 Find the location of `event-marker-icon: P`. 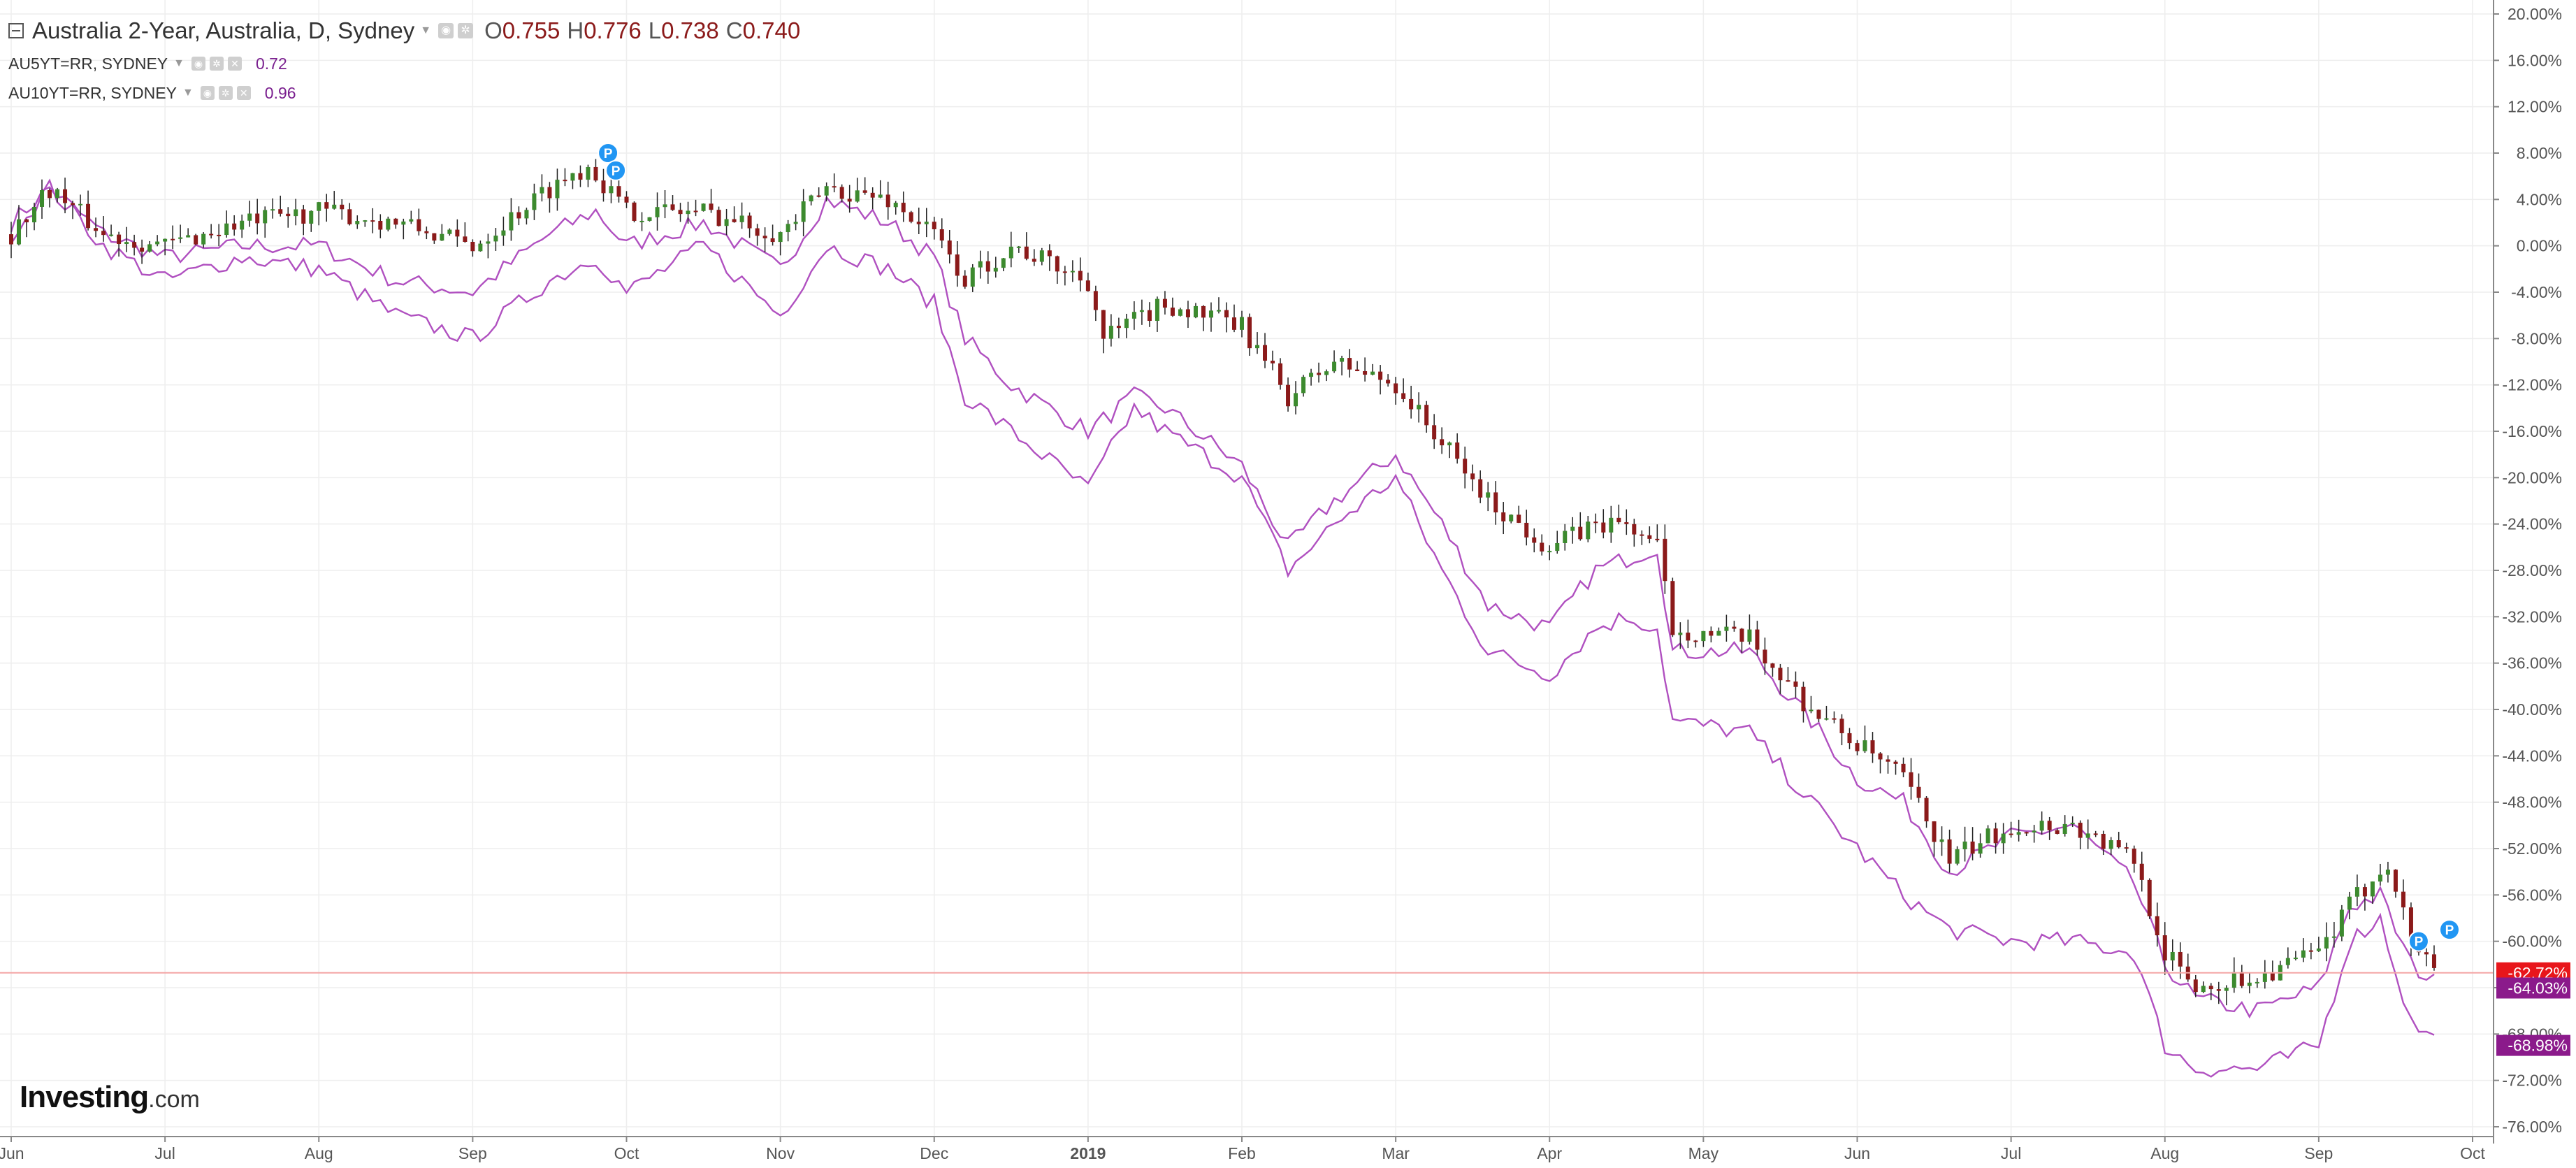

event-marker-icon: P is located at coordinates (608, 153).